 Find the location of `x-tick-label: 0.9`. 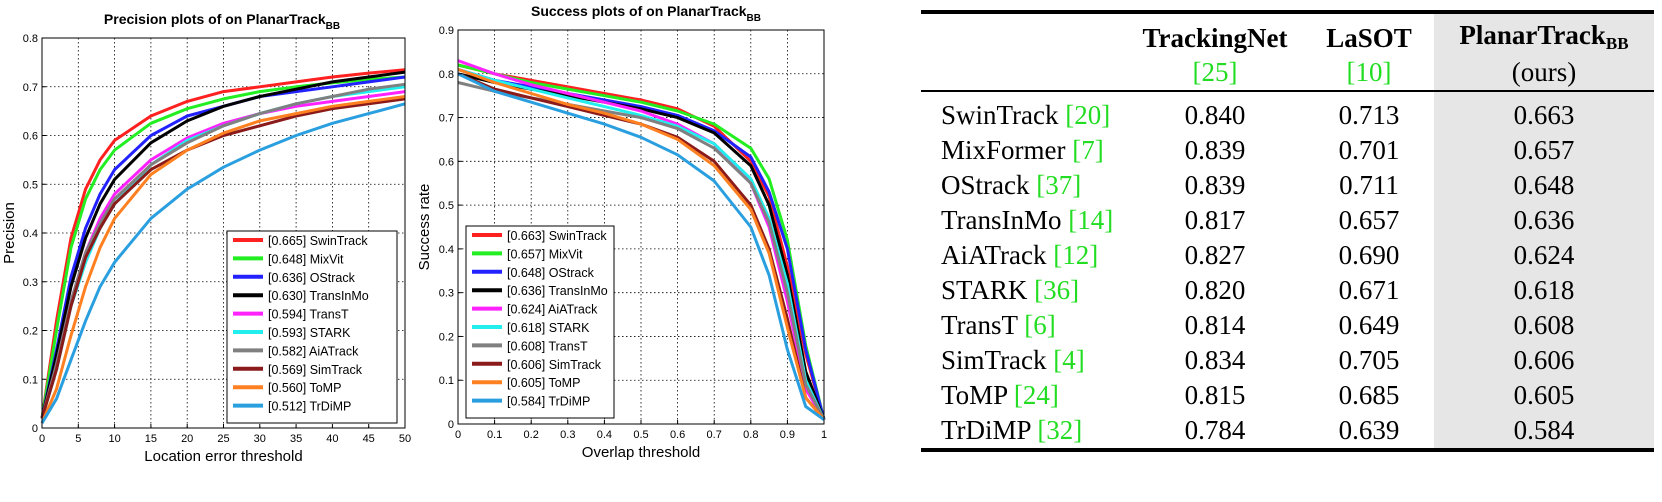

x-tick-label: 0.9 is located at coordinates (787, 435).